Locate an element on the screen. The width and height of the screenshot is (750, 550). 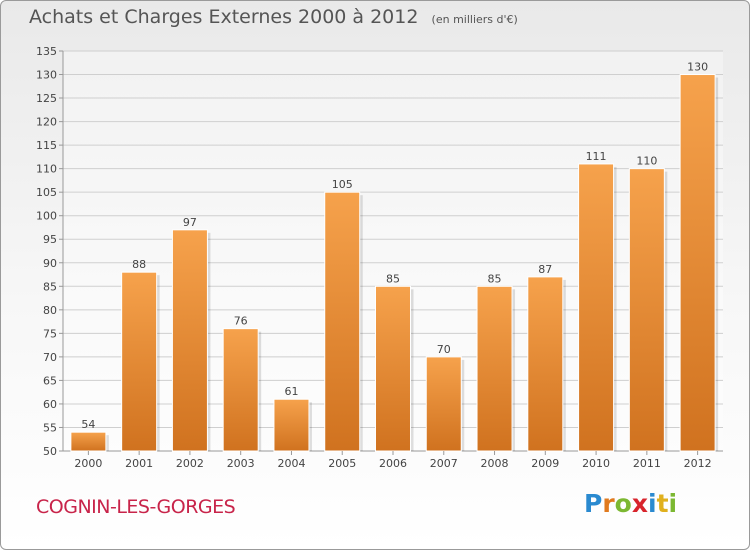
y-tick-label: 105 is located at coordinates (46, 192).